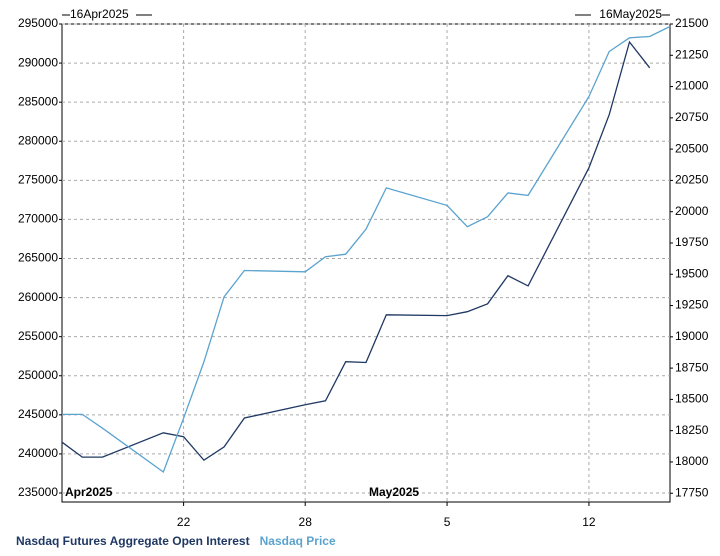 The height and width of the screenshot is (556, 720). What do you see at coordinates (38, 219) in the screenshot?
I see `y-tick-label: 270000` at bounding box center [38, 219].